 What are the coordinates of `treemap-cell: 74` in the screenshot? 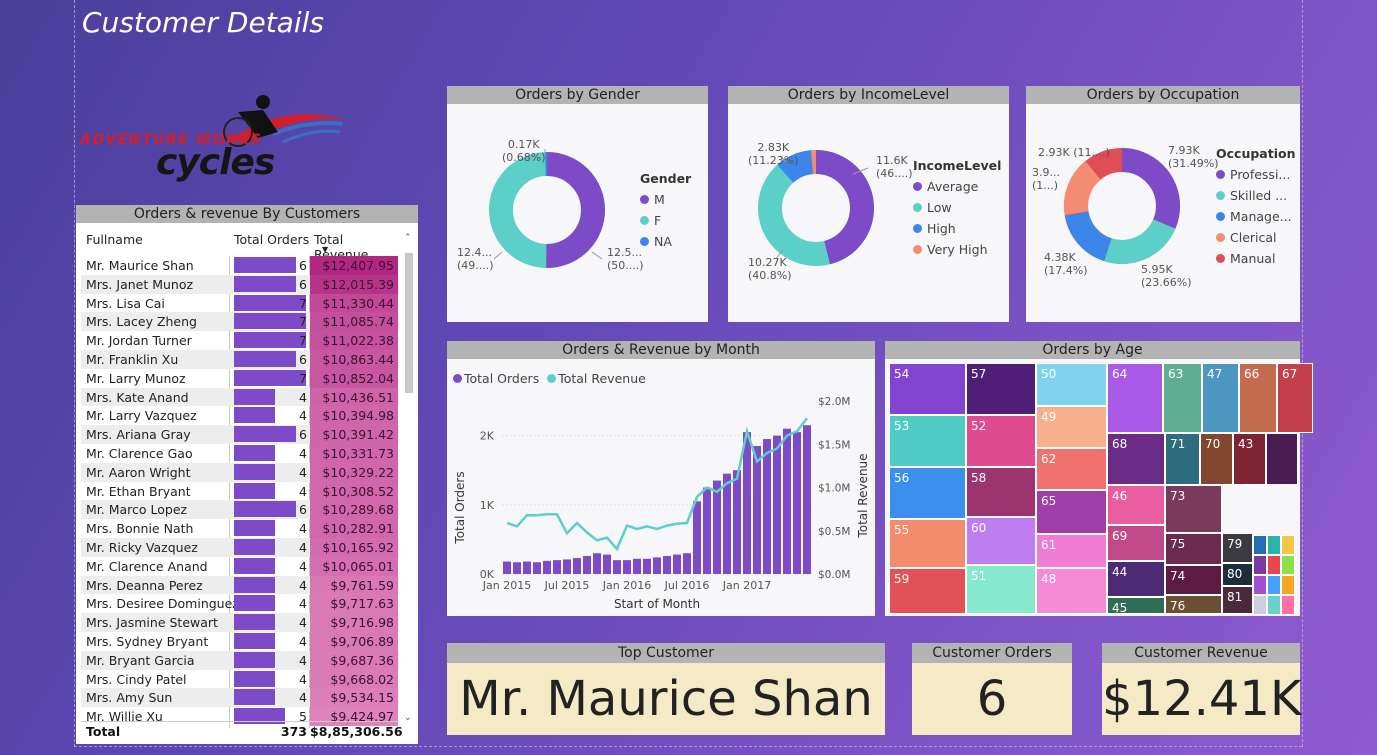 It's located at (1193, 580).